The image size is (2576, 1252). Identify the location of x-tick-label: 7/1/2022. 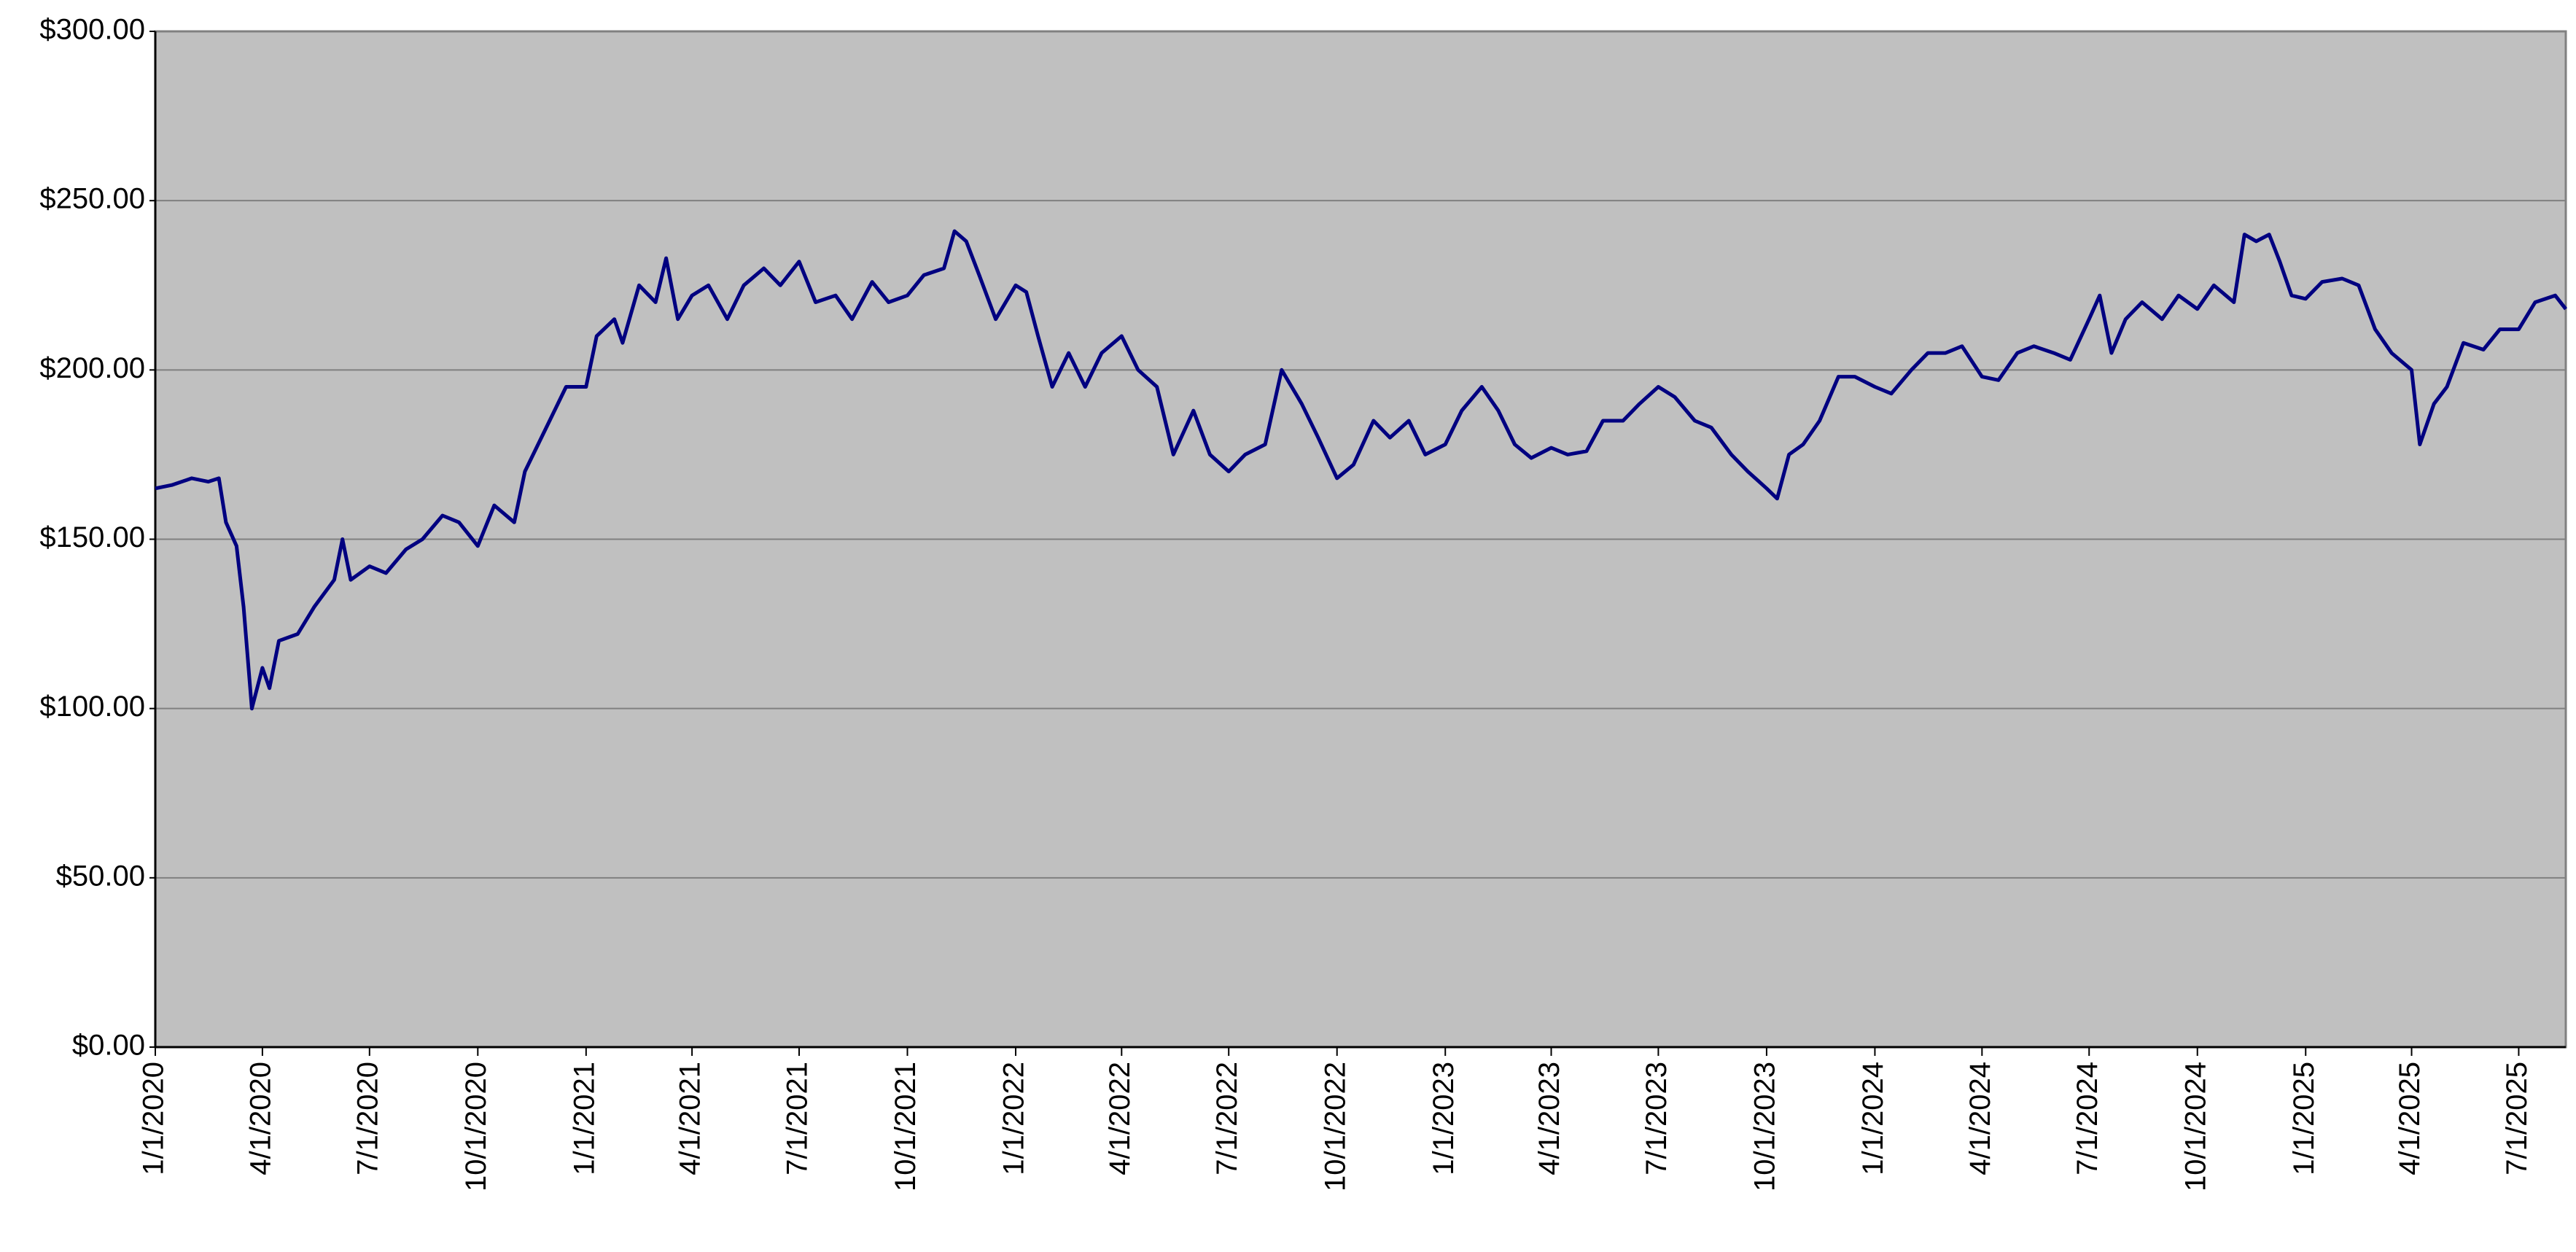
(1227, 1118).